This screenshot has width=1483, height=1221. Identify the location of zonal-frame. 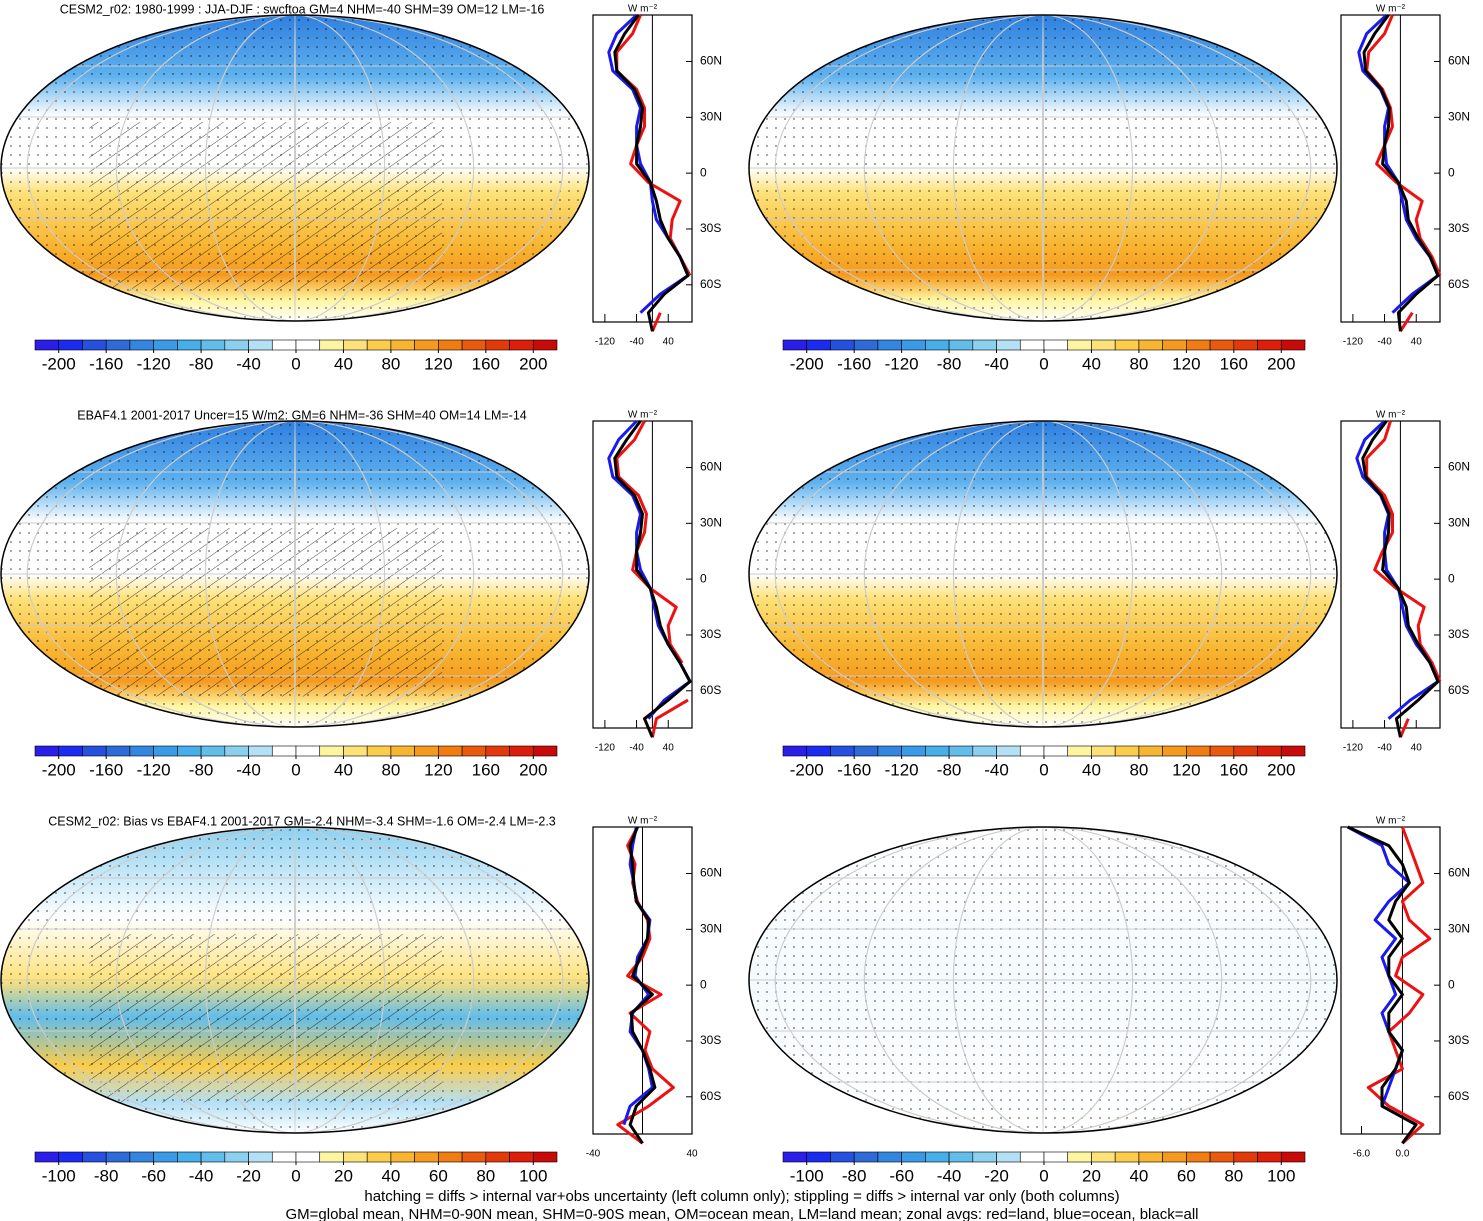
(1390, 168).